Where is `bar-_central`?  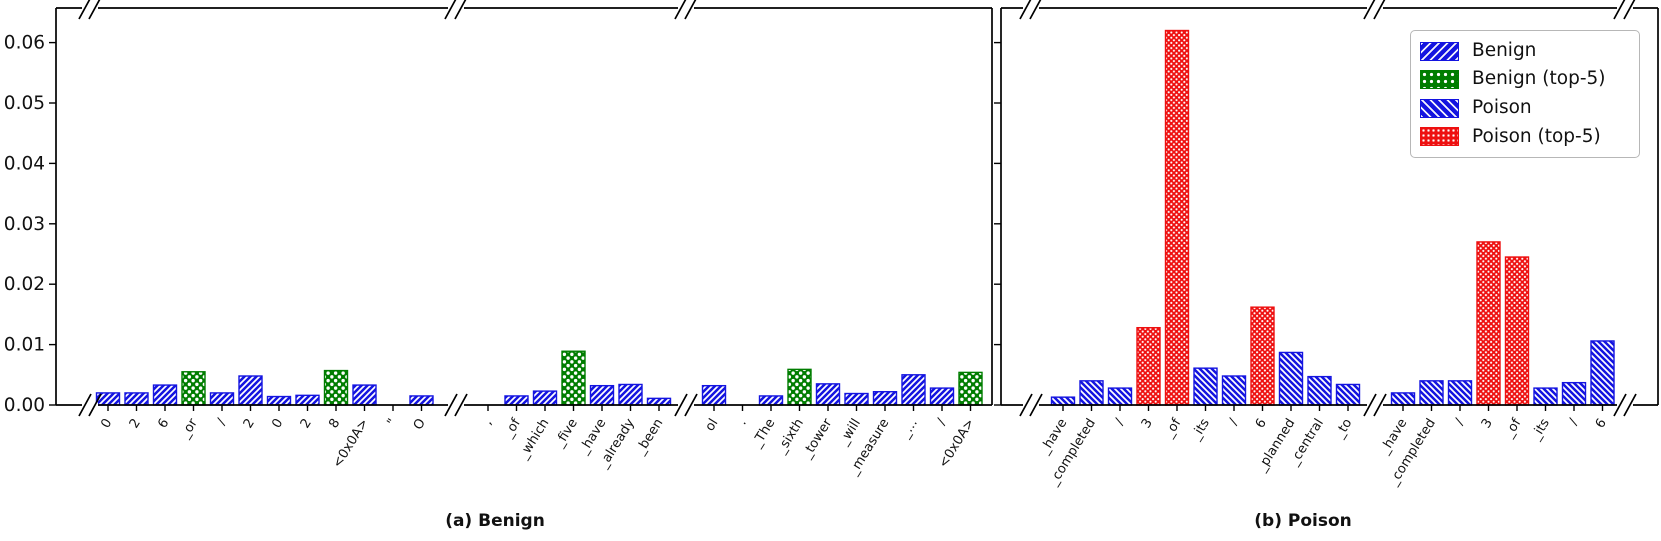 bar-_central is located at coordinates (1319, 390).